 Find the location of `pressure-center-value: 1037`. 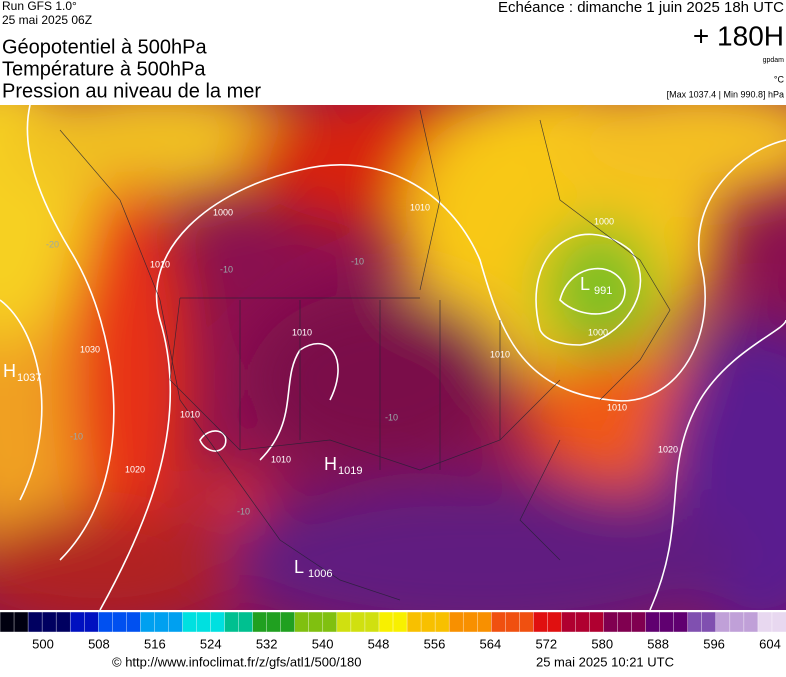

pressure-center-value: 1037 is located at coordinates (29, 378).